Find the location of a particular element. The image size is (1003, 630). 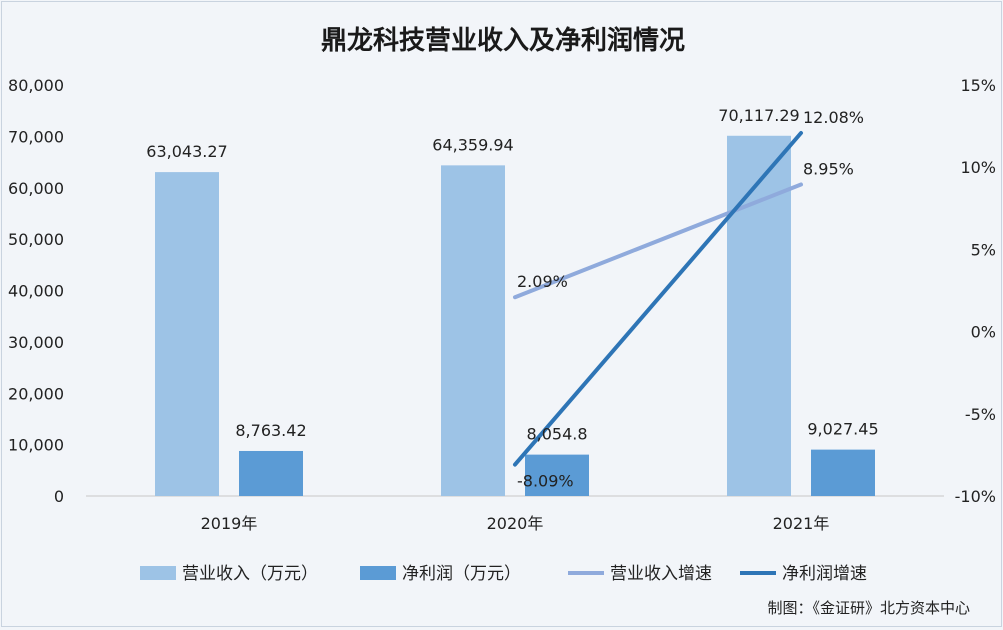

bar-data-label: 64,359.94 is located at coordinates (472, 144).